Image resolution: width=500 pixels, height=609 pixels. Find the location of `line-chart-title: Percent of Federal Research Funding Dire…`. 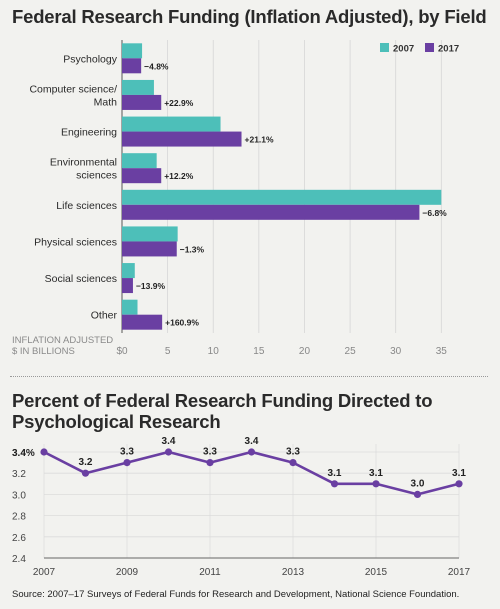

line-chart-title: Percent of Federal Research Funding Dire… is located at coordinates (222, 411).